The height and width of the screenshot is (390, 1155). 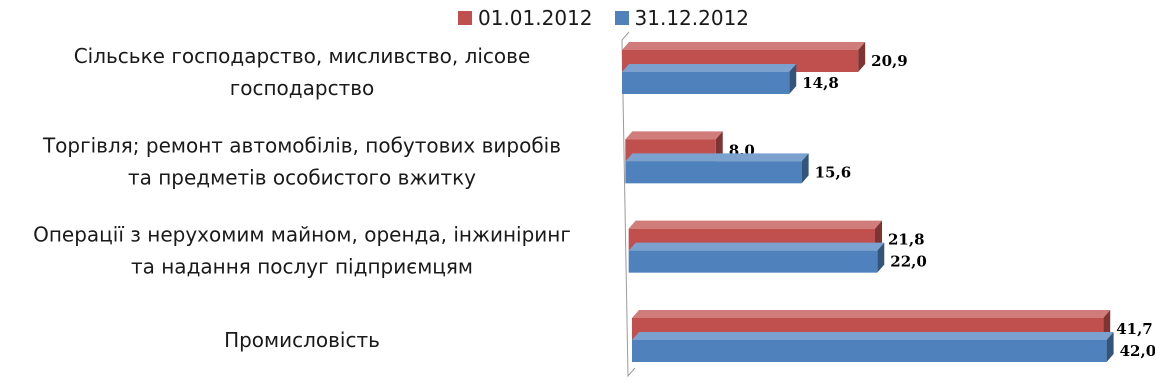 I want to click on value-label-series-2-cat-1: 14,8, so click(x=820, y=83).